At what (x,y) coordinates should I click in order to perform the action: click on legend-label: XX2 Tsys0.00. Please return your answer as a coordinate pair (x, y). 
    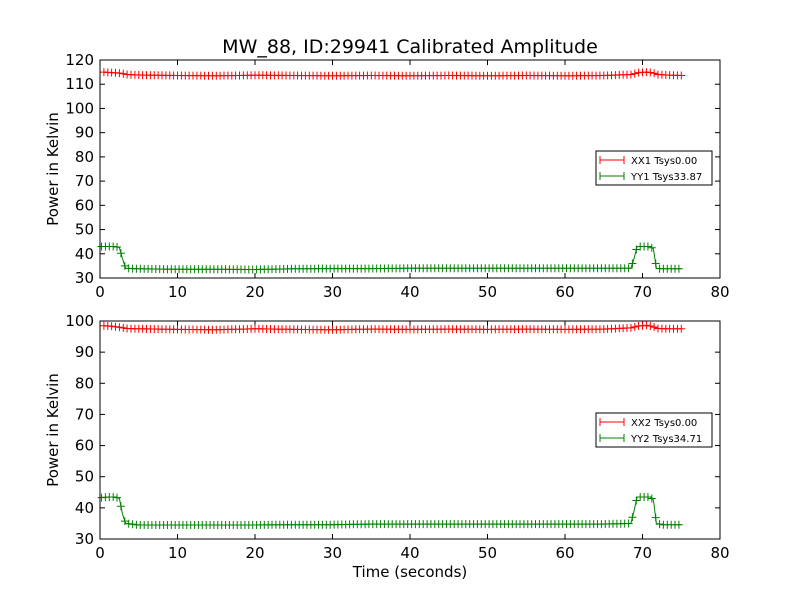
    Looking at the image, I should click on (664, 423).